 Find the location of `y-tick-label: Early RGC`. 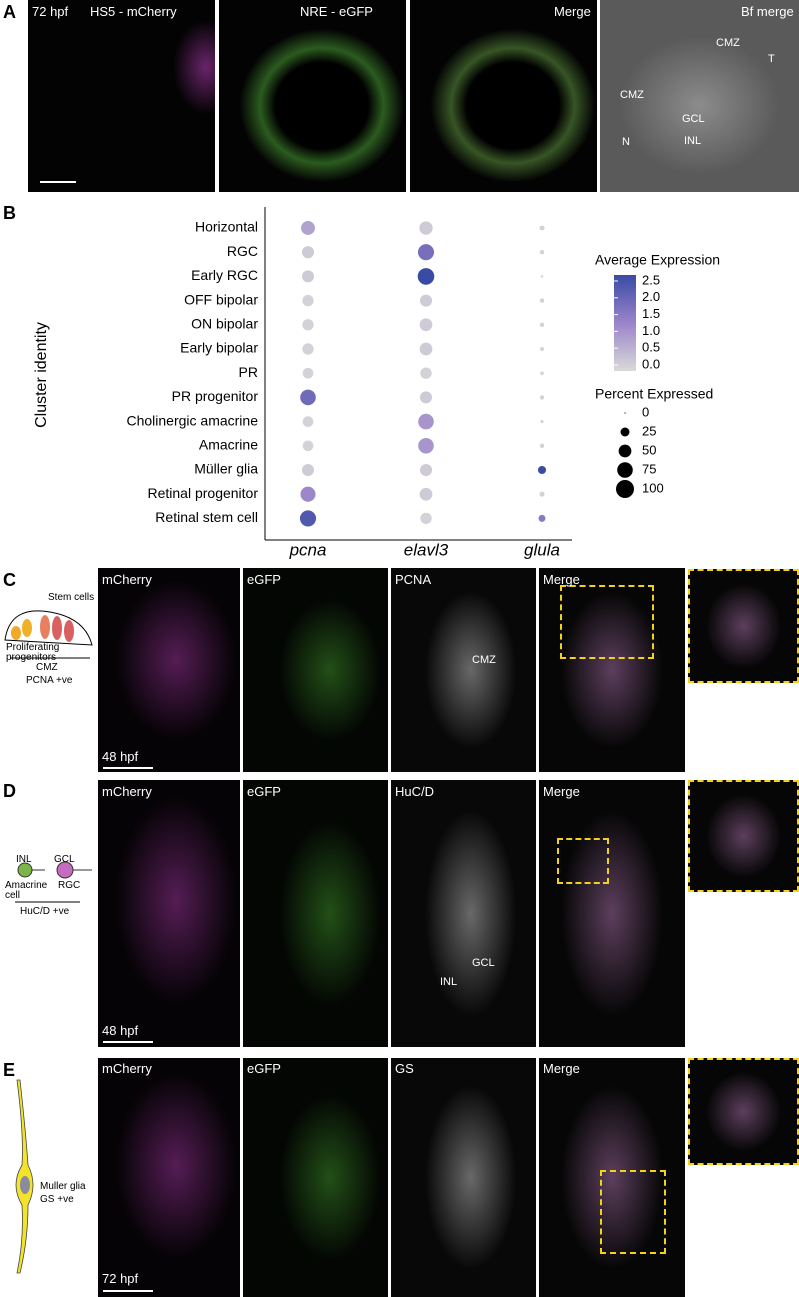

y-tick-label: Early RGC is located at coordinates (224, 275).